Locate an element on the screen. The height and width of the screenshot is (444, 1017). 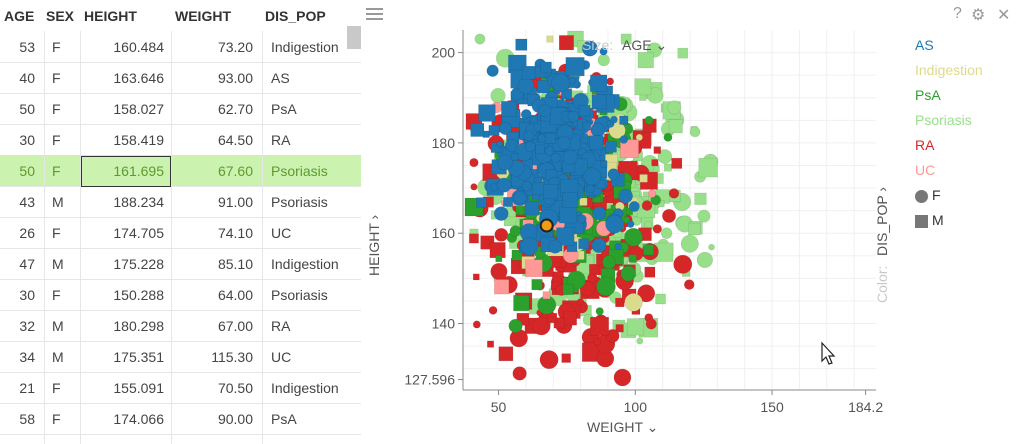
legend-item-psoriasis: Psoriasis is located at coordinates (943, 120).